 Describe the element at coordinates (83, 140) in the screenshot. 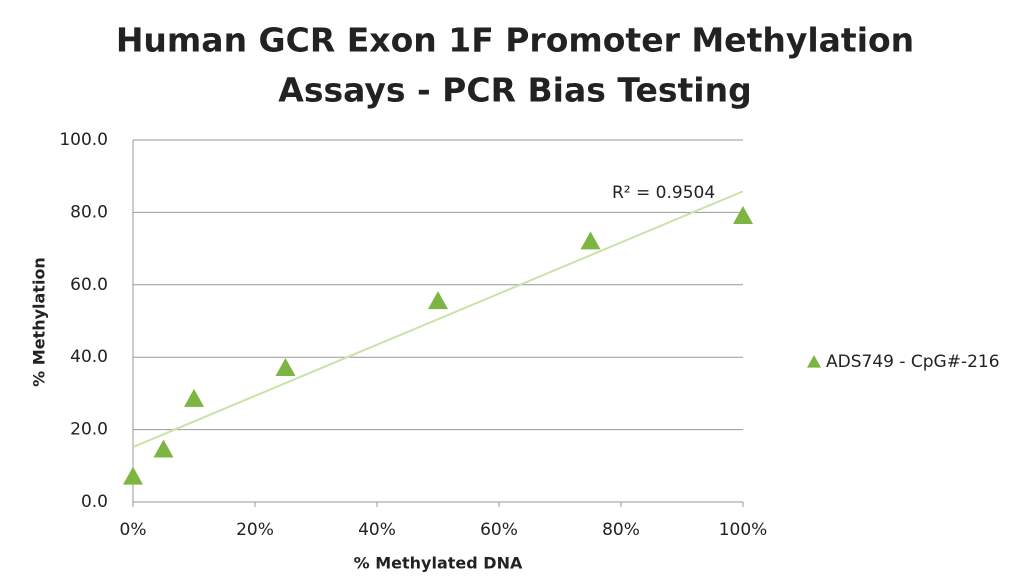

I see `y-tick-label: 100.0` at that location.